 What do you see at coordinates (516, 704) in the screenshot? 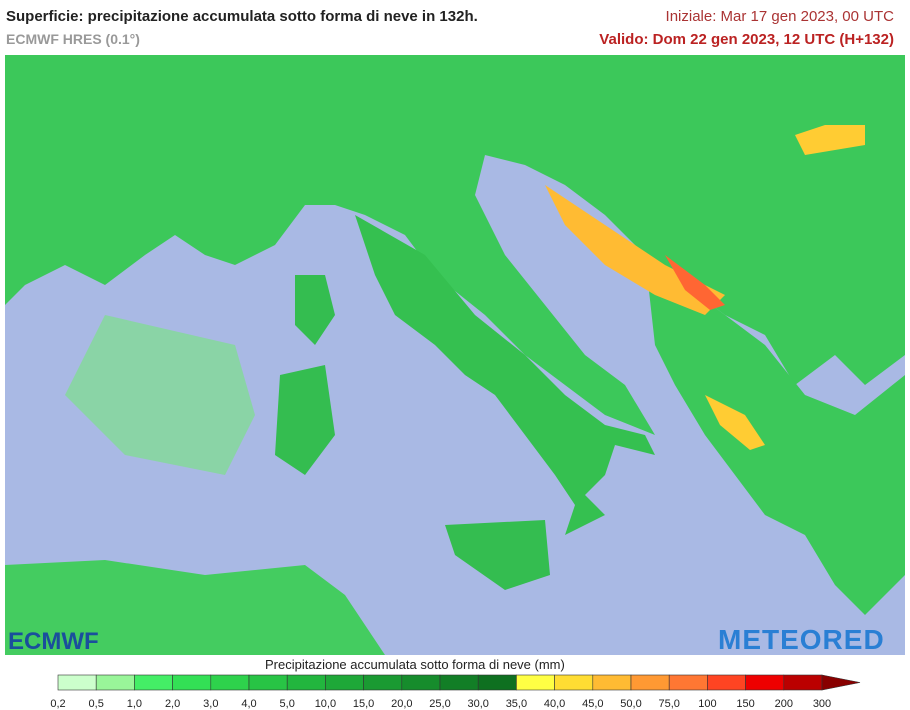
I see `legend-label: 35,0` at bounding box center [516, 704].